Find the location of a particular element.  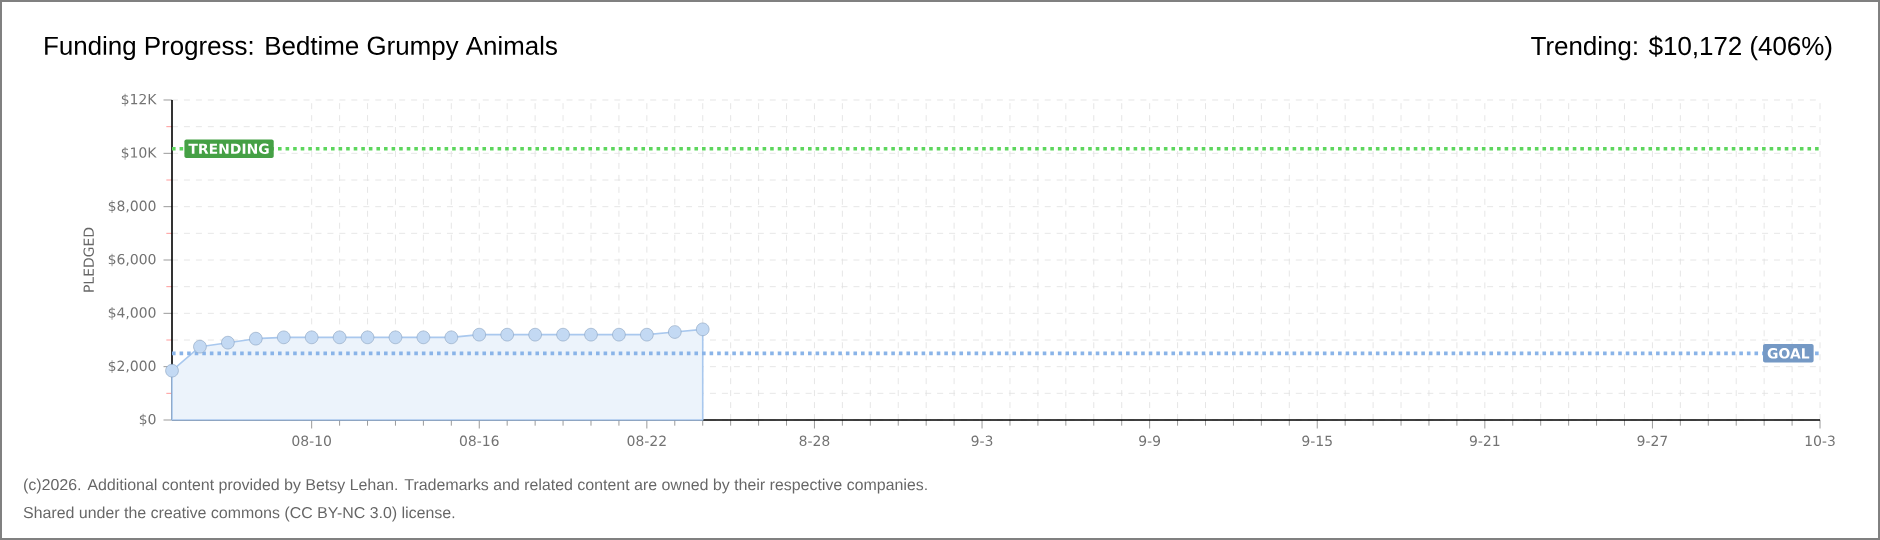

chart-title: Funding Progress: Bedtime Grumpy Animals is located at coordinates (301, 48).